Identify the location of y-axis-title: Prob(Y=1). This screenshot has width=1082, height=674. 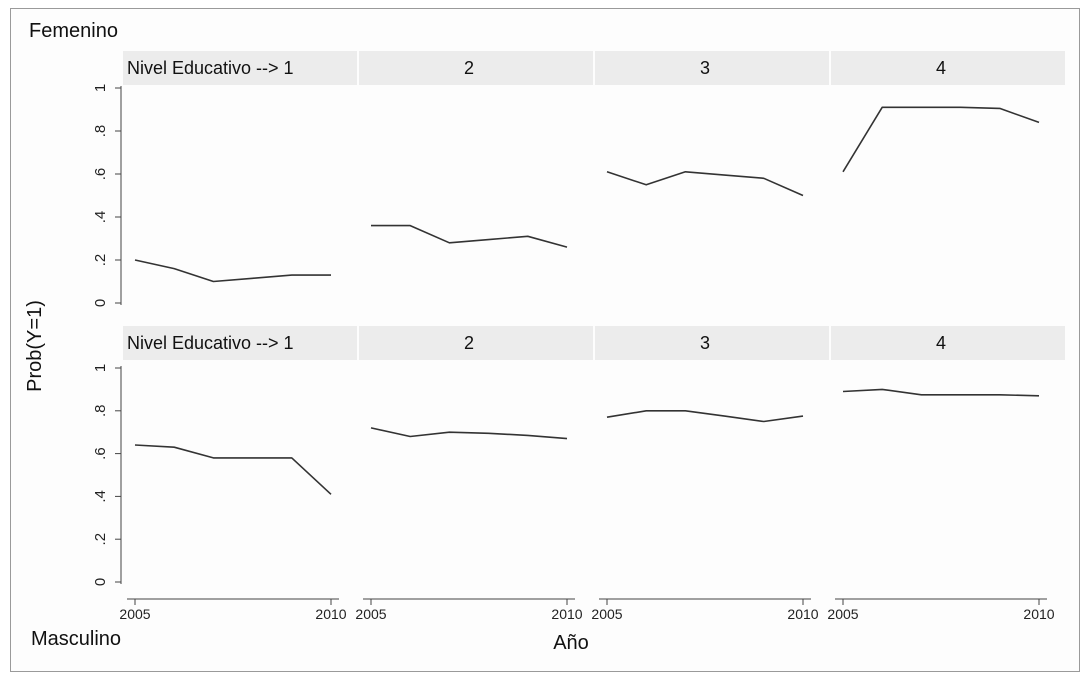
(35, 346).